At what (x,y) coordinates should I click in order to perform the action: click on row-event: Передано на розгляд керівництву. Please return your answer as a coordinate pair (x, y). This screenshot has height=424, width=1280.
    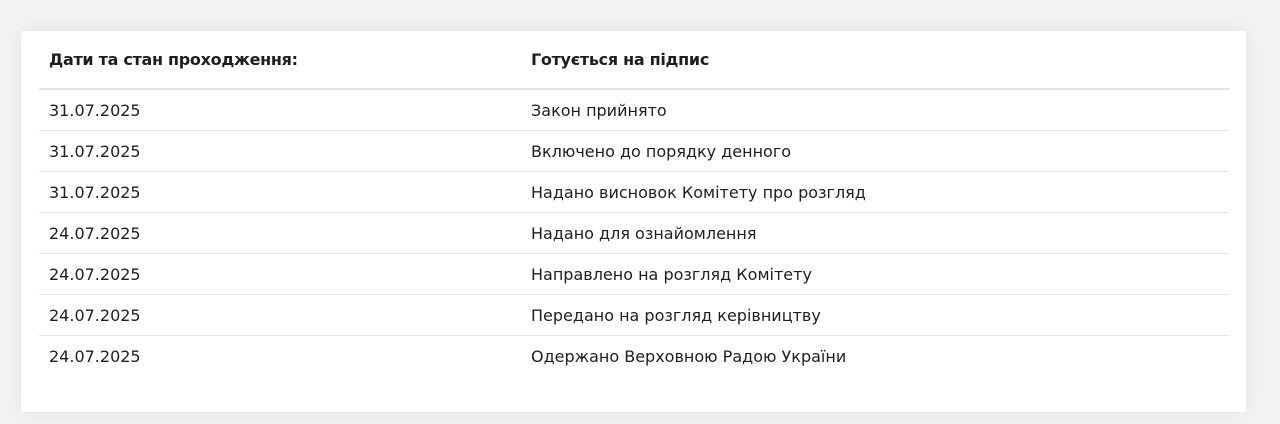
    Looking at the image, I should click on (676, 315).